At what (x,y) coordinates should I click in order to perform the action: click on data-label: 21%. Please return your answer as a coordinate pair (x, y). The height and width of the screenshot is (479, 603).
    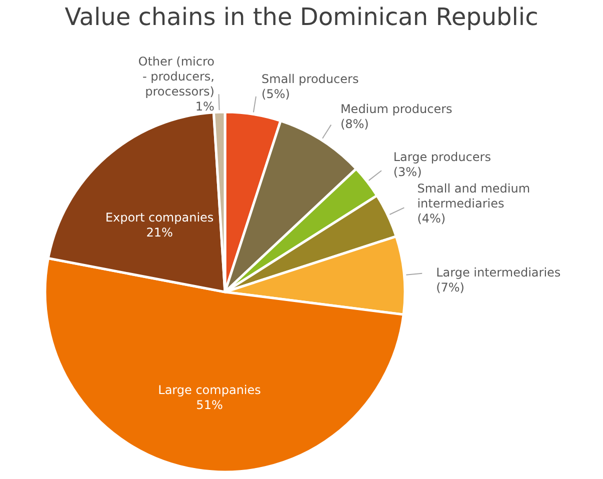
    Looking at the image, I should click on (159, 233).